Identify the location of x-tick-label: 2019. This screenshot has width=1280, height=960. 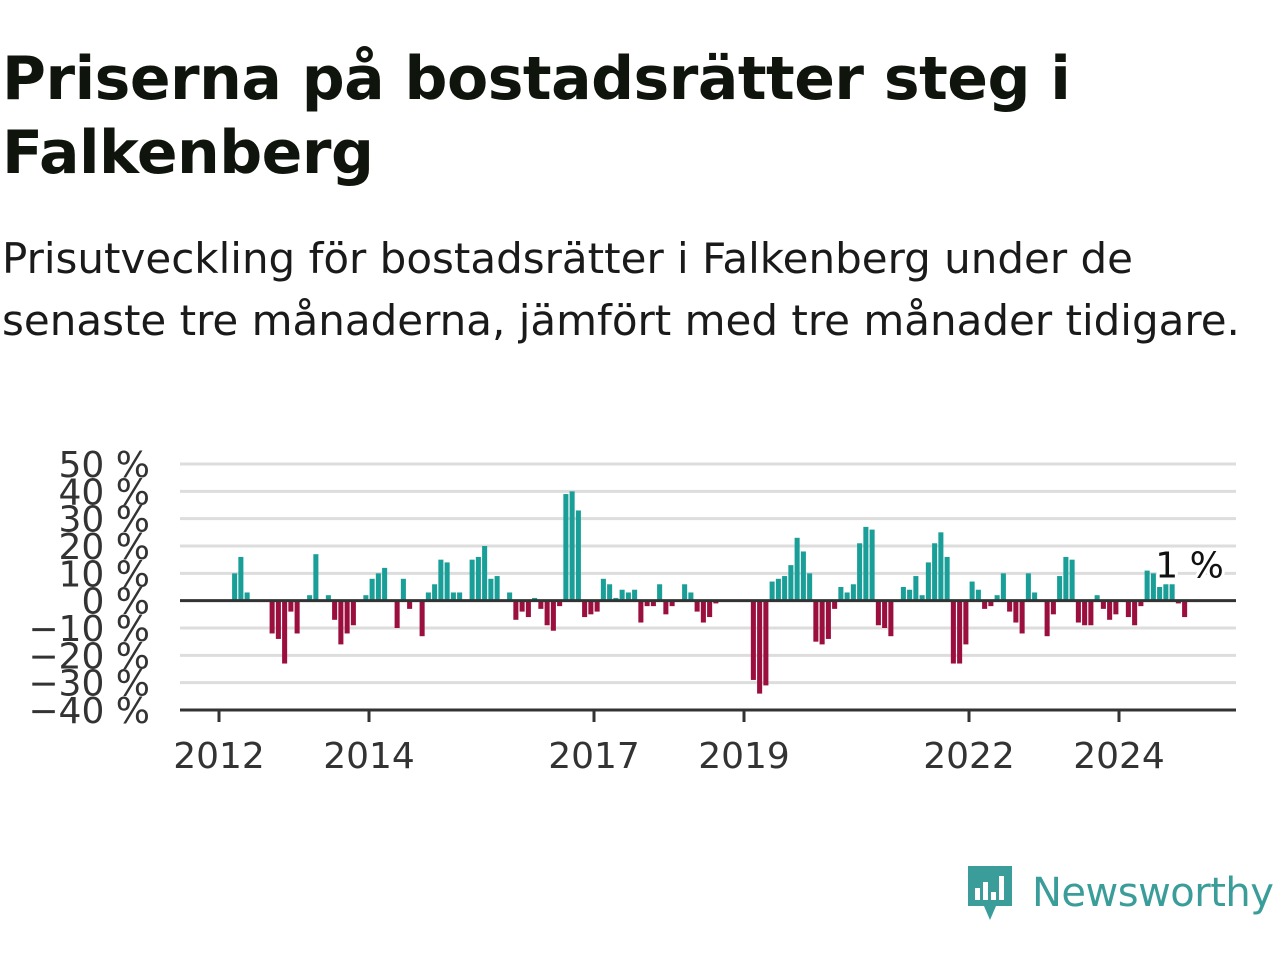
(744, 756).